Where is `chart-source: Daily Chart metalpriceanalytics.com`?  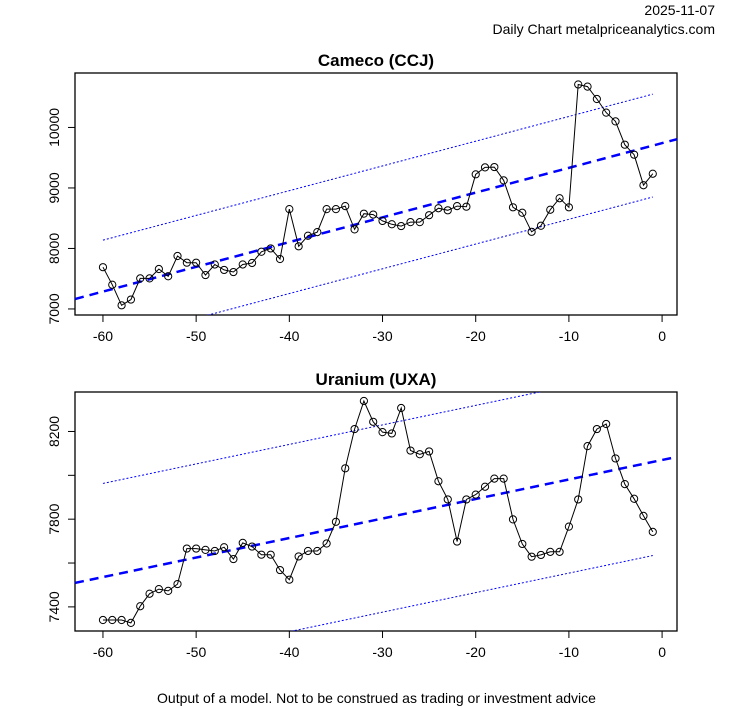 chart-source: Daily Chart metalpriceanalytics.com is located at coordinates (603, 29).